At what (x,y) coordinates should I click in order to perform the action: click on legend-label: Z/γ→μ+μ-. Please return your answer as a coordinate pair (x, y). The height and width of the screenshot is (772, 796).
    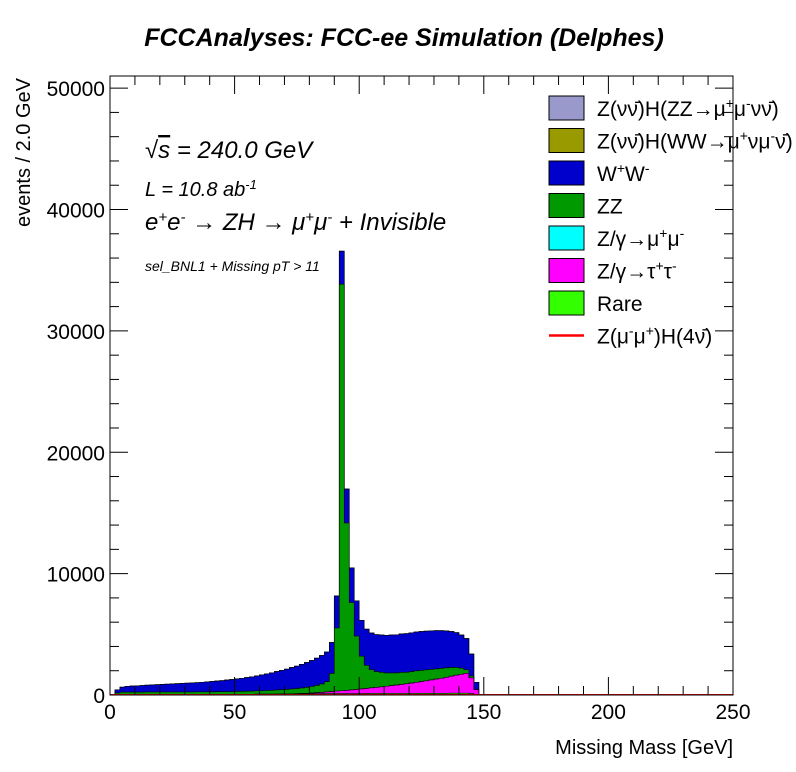
    Looking at the image, I should click on (641, 238).